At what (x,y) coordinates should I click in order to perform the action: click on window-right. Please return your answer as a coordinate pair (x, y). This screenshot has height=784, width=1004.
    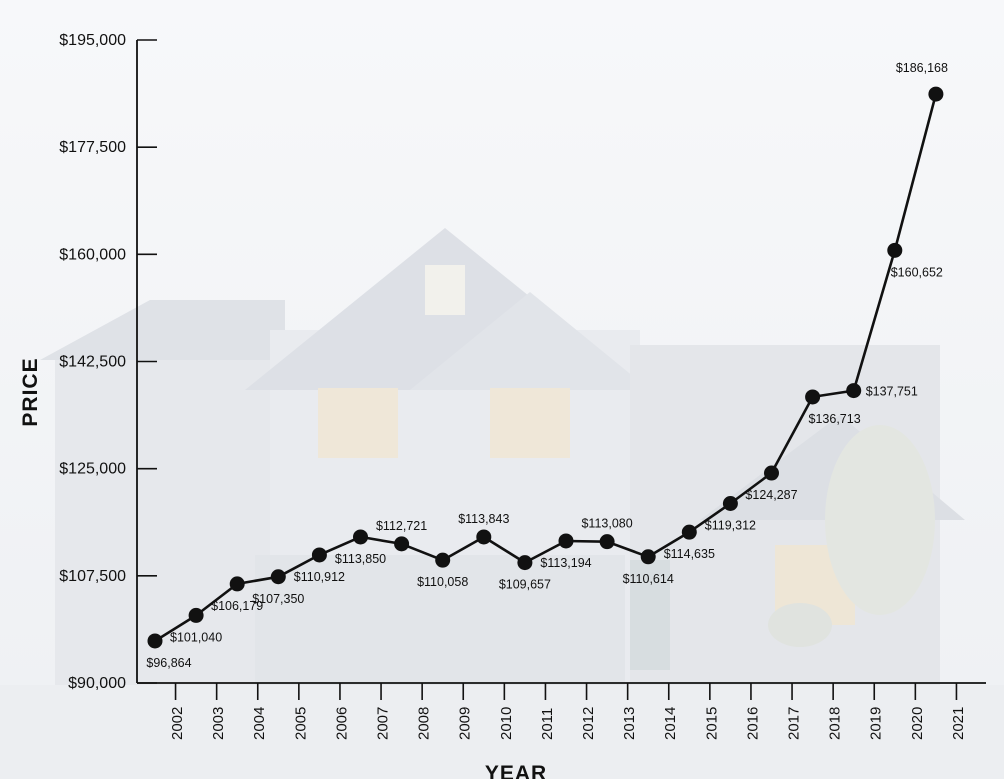
    Looking at the image, I should click on (530, 423).